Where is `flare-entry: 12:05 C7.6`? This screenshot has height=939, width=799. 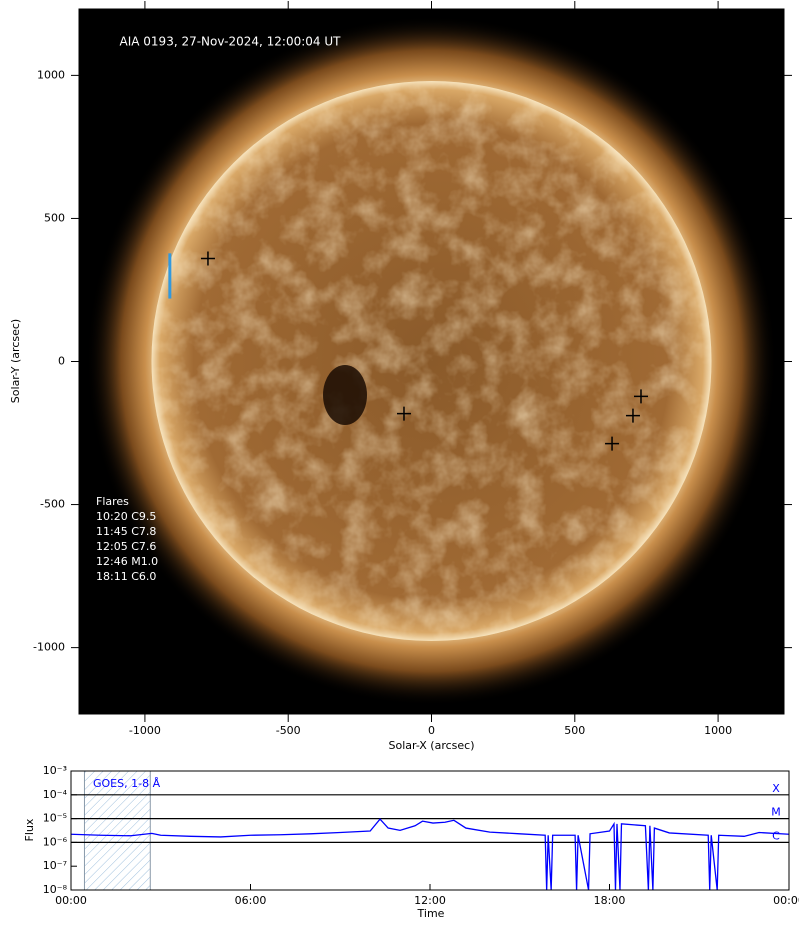
flare-entry: 12:05 C7.6 is located at coordinates (126, 546).